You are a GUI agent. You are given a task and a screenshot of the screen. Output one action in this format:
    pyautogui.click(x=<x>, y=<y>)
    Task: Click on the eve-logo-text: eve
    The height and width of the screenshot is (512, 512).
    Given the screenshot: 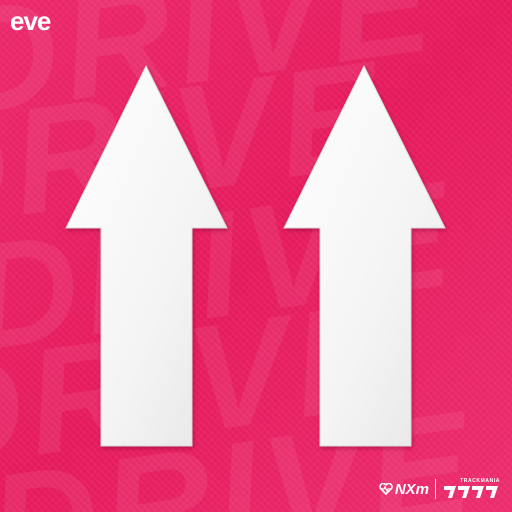 What is the action you would take?
    pyautogui.click(x=30, y=20)
    